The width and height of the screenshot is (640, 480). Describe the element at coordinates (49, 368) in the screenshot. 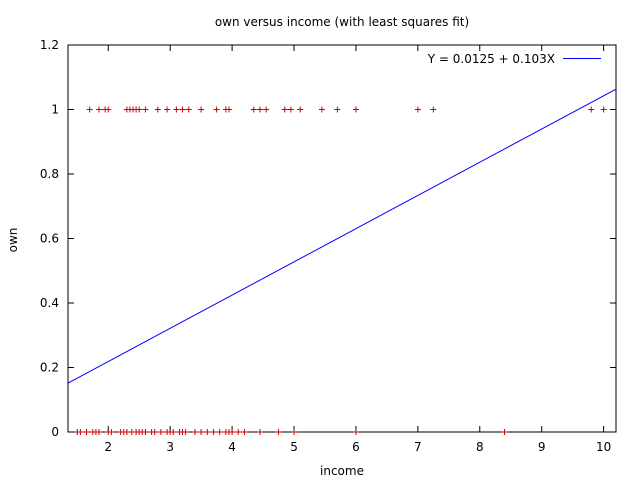

I see `y-tick-label: 0.2` at that location.